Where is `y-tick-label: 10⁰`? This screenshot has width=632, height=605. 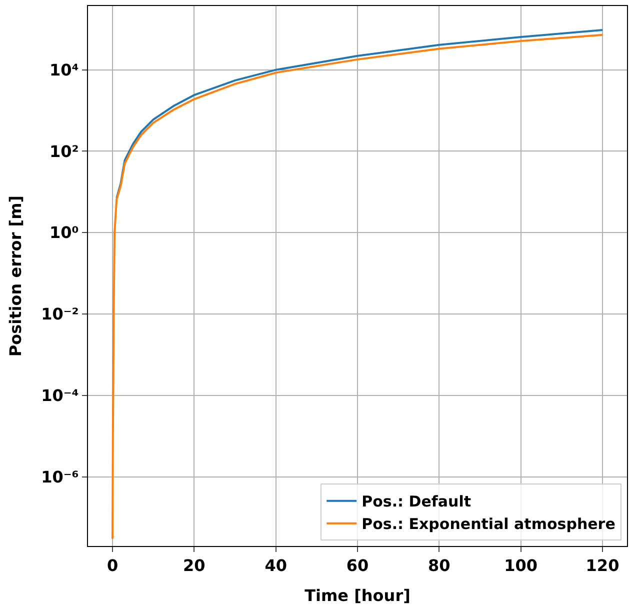
y-tick-label: 10⁰ is located at coordinates (64, 232).